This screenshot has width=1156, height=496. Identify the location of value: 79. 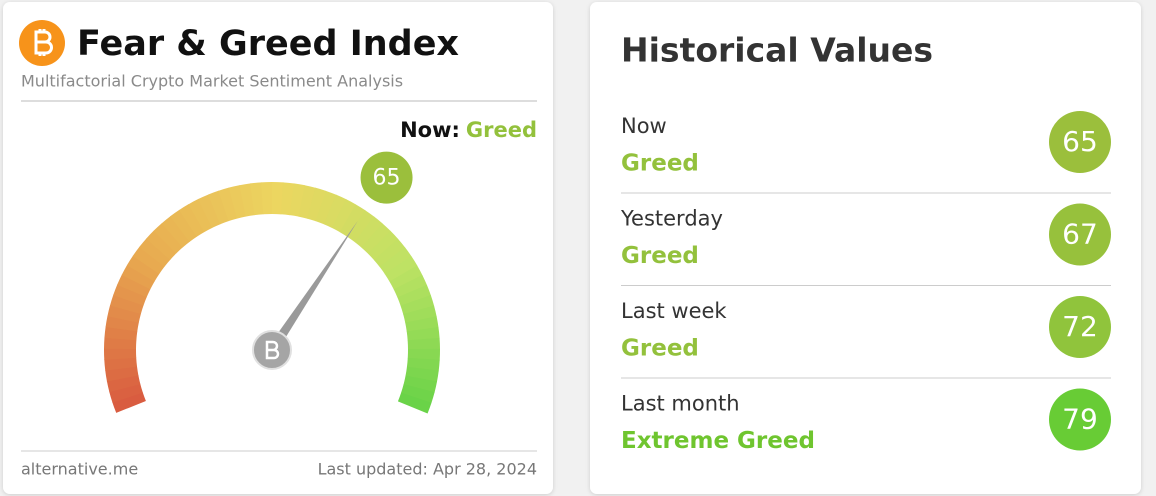
(1080, 419).